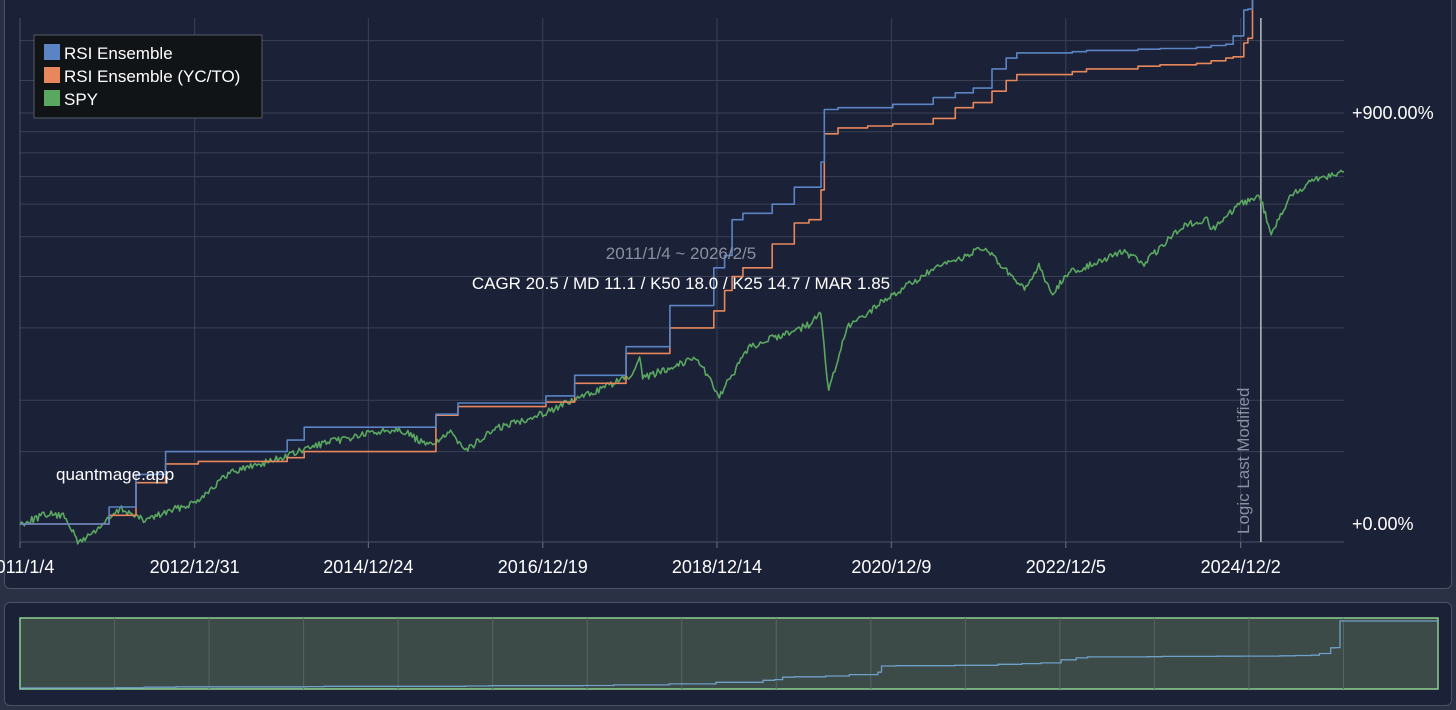 The height and width of the screenshot is (710, 1456). What do you see at coordinates (681, 253) in the screenshot?
I see `period-label: 2011/1/4 ~ 2026/2/5` at bounding box center [681, 253].